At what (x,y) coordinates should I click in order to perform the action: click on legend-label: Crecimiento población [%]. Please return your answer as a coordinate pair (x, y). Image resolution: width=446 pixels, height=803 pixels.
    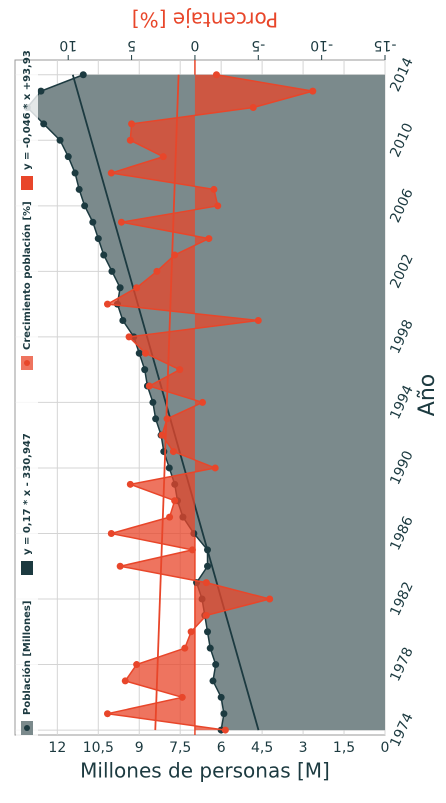
    Looking at the image, I should click on (27, 275).